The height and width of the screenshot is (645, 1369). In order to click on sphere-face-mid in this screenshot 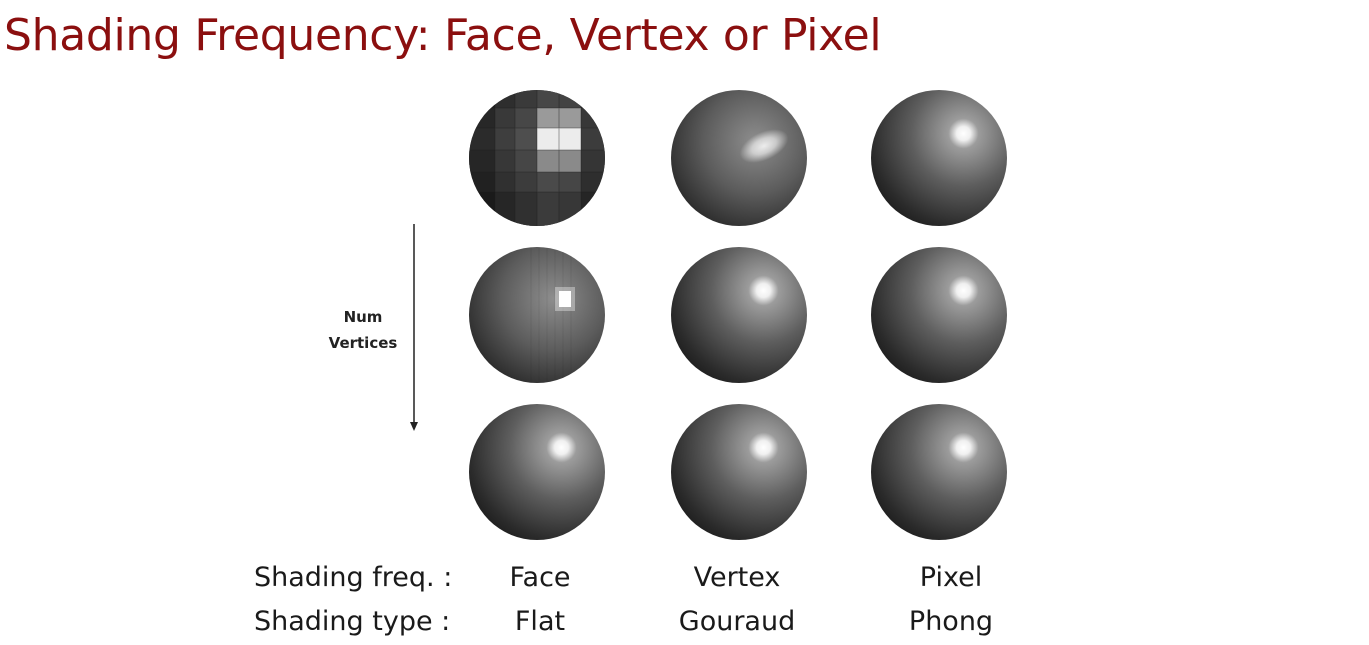, I will do `click(537, 315)`.